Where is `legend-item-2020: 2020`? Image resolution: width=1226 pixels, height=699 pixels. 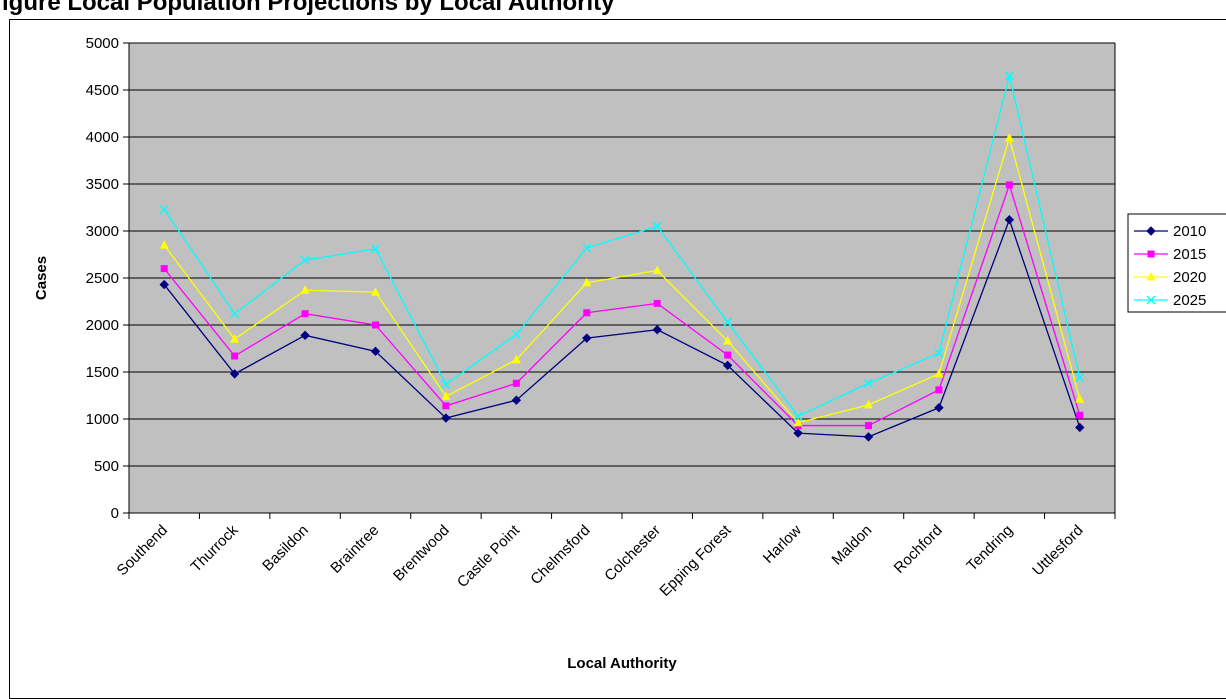 legend-item-2020: 2020 is located at coordinates (1170, 277).